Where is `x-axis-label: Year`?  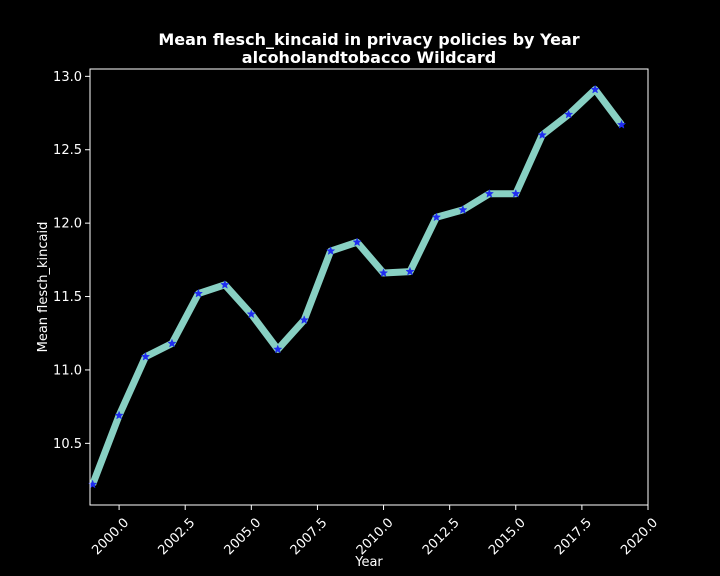
x-axis-label: Year is located at coordinates (368, 562).